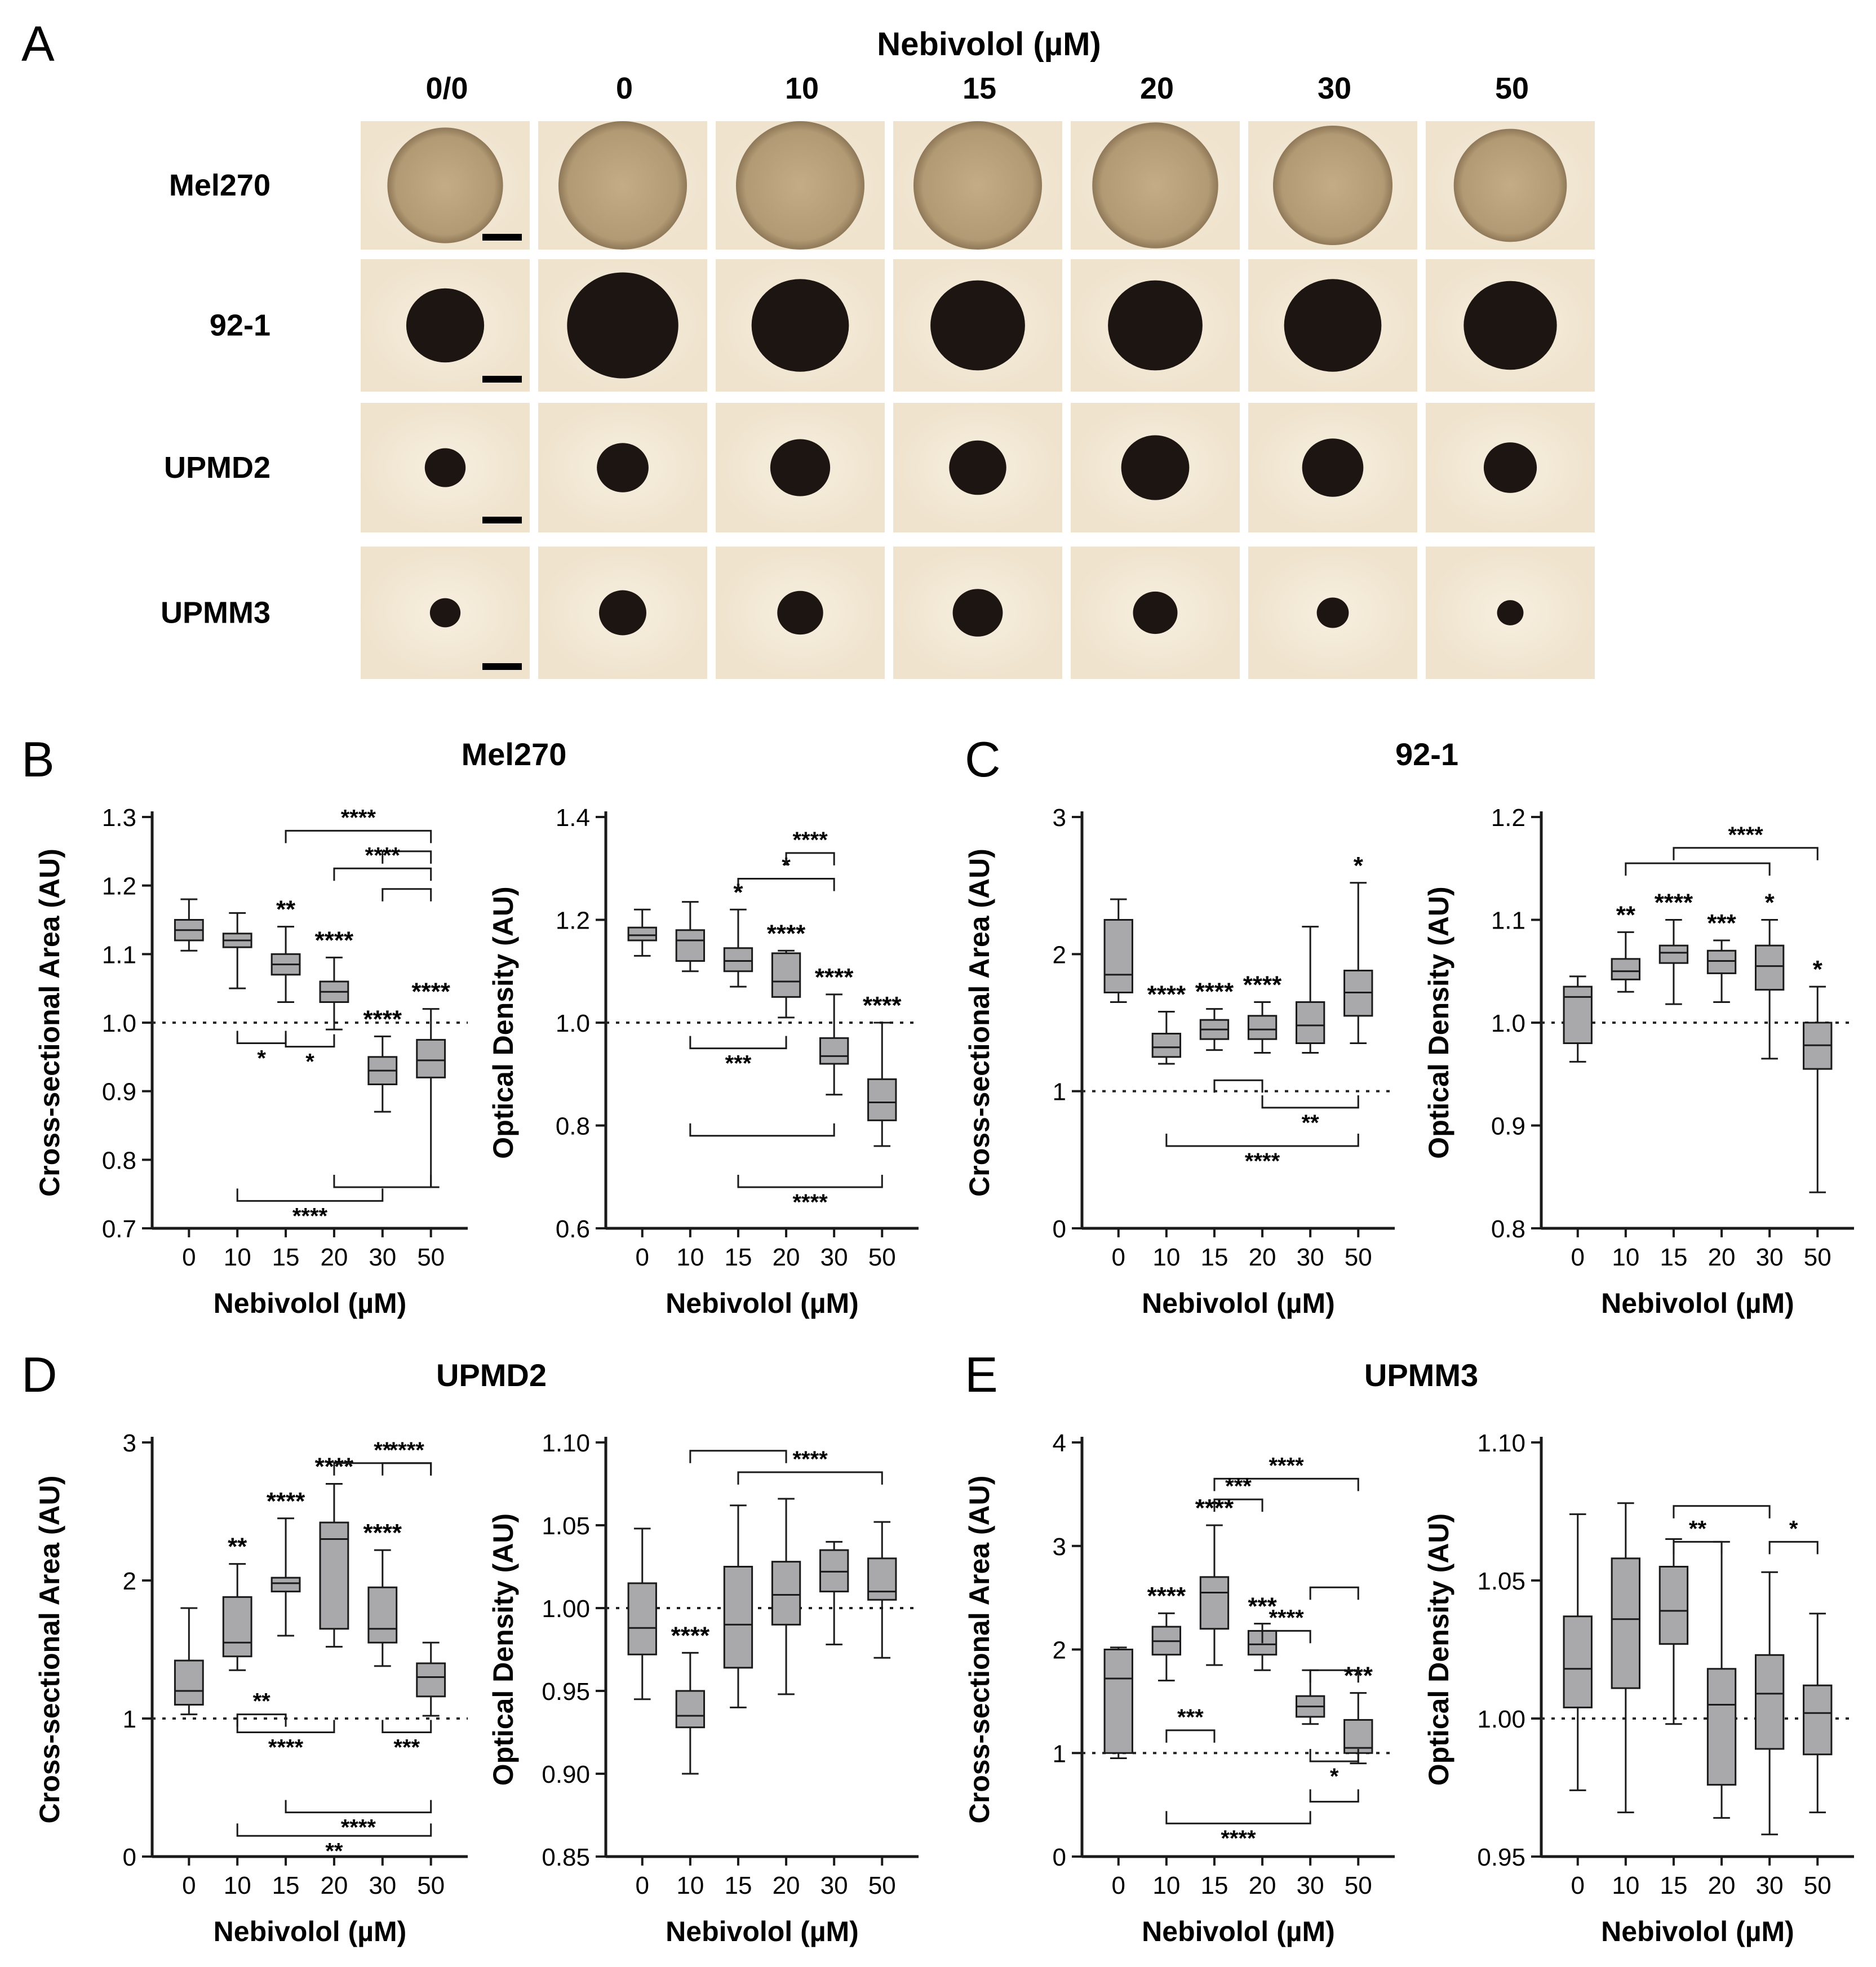 The image size is (1876, 1967). I want to click on significance-label: ***, so click(1721, 923).